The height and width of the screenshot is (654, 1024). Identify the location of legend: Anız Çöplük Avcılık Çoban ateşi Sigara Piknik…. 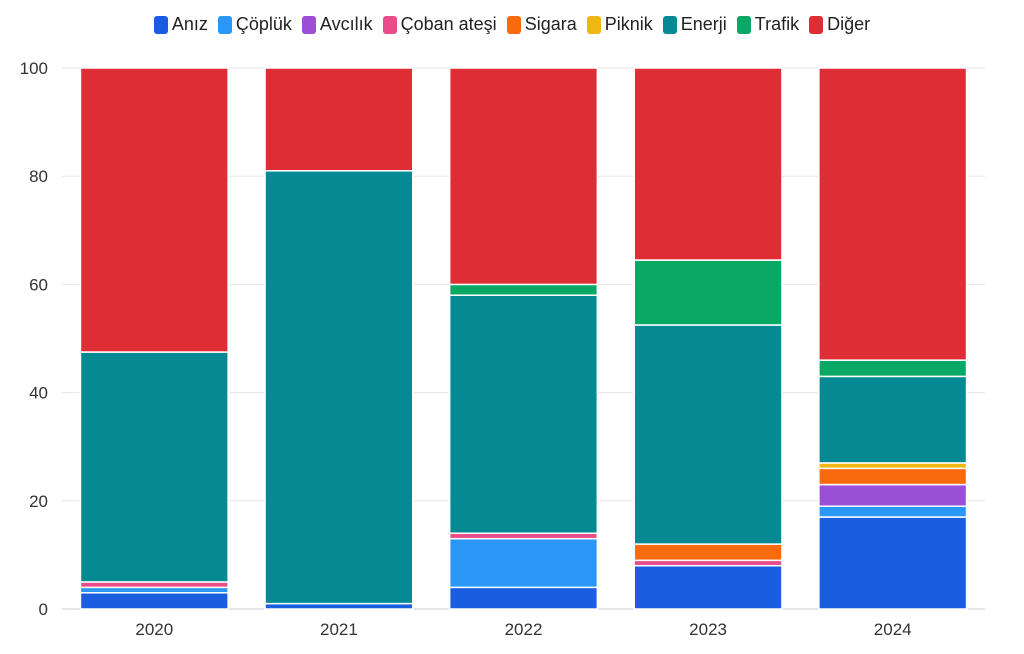
(512, 24).